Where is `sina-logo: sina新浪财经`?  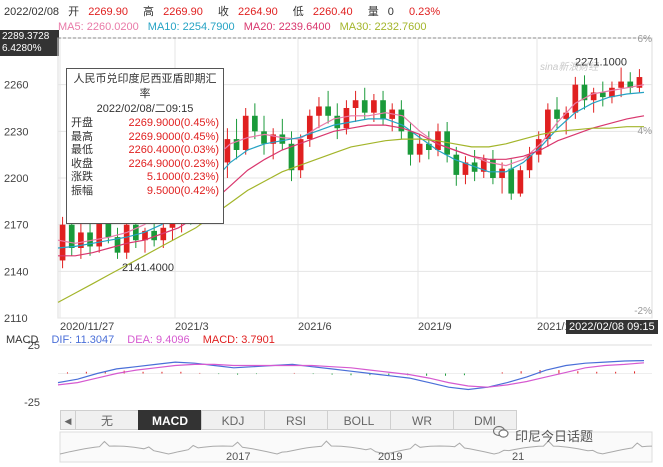 sina-logo: sina新浪财经 is located at coordinates (569, 67).